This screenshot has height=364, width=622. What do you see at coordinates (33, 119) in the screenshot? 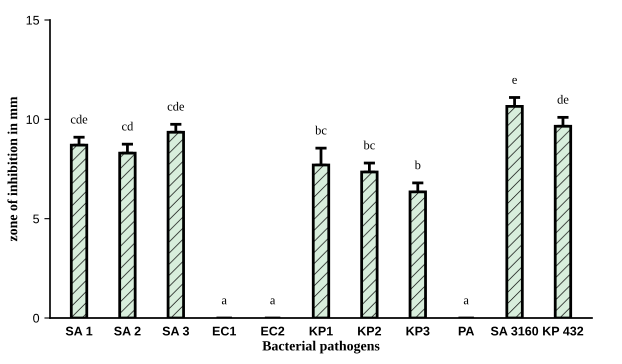
I see `y-tick-label: 10` at bounding box center [33, 119].